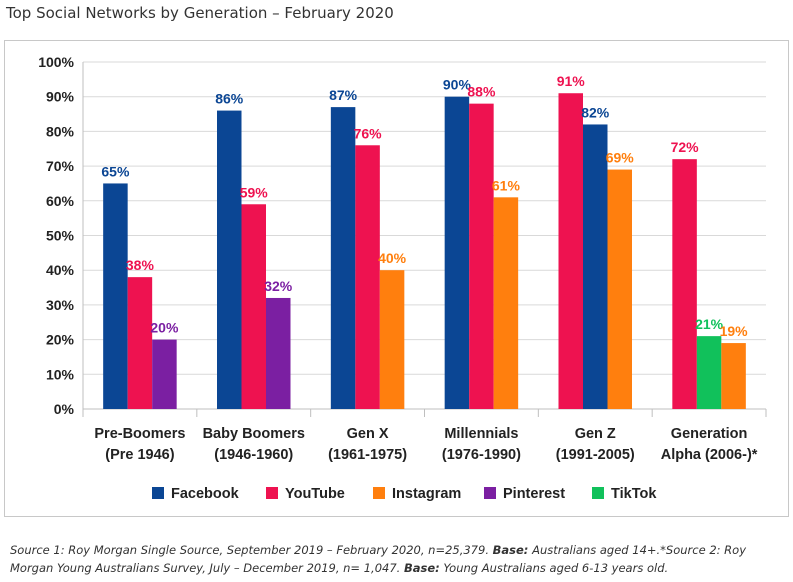  Describe the element at coordinates (554, 568) in the screenshot. I see `footnote-text-3: Young Australians aged 6-13 years old.` at that location.